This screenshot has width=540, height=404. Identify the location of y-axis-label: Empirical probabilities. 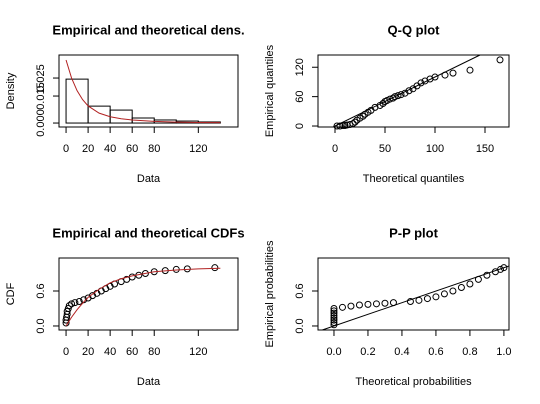
(270, 293).